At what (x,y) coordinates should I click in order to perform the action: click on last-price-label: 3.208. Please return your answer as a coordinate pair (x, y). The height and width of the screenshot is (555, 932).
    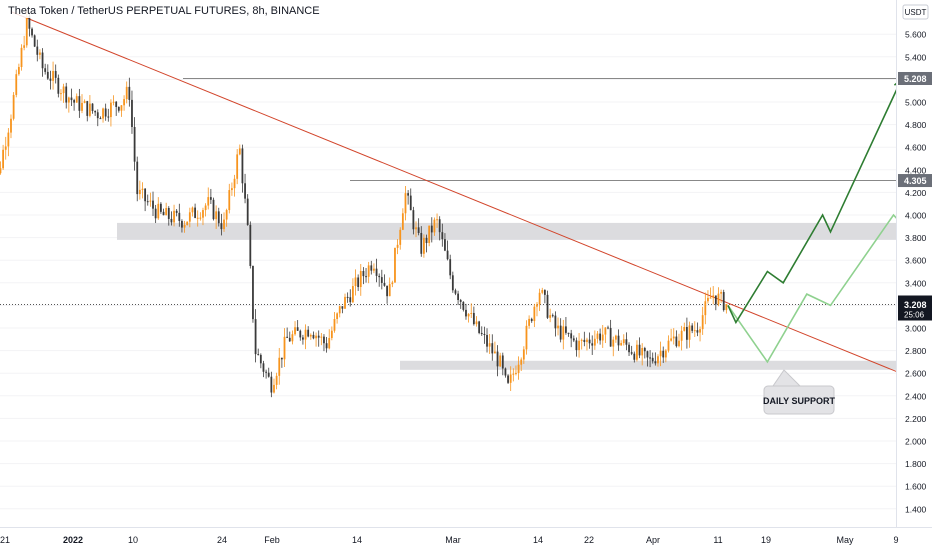
    Looking at the image, I should click on (915, 305).